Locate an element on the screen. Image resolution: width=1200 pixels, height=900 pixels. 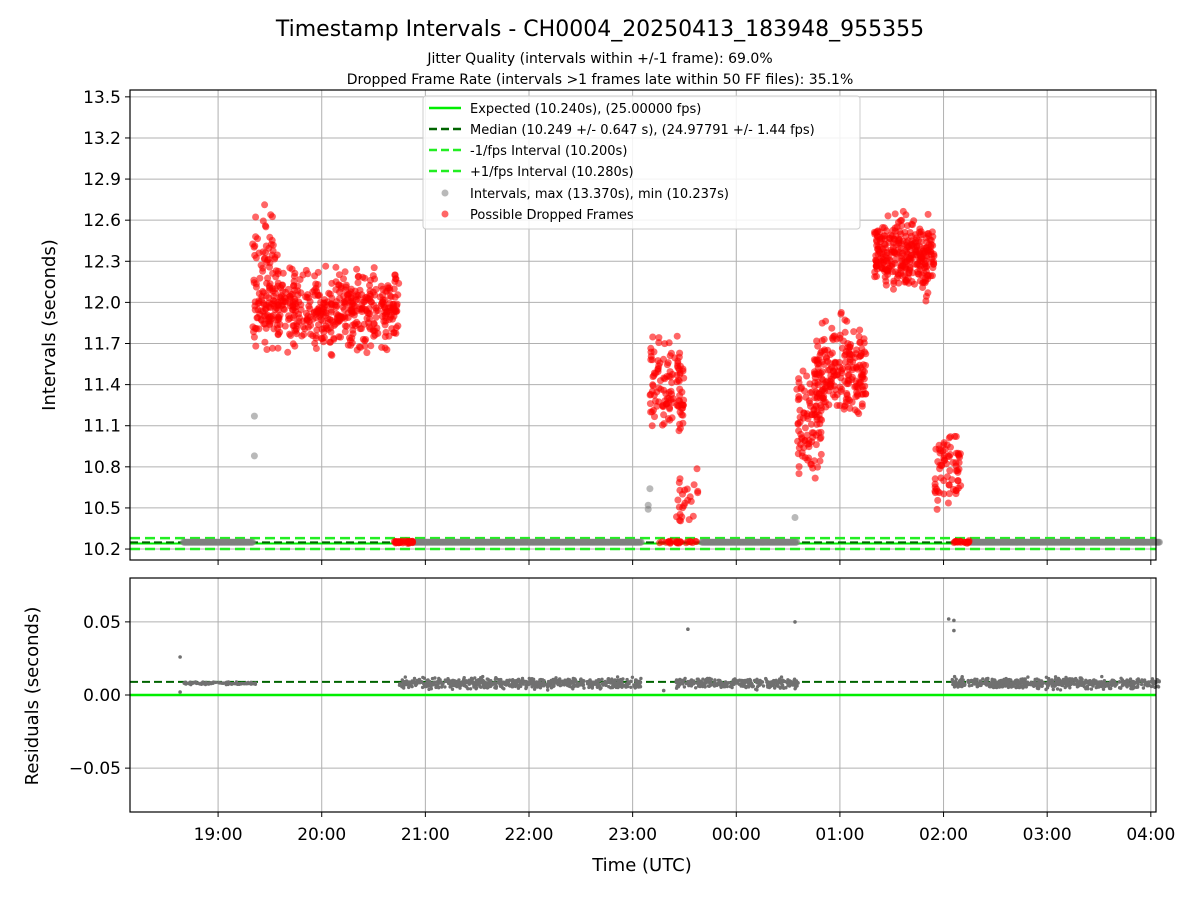
y-tick-label: 10.2 is located at coordinates (102, 550).